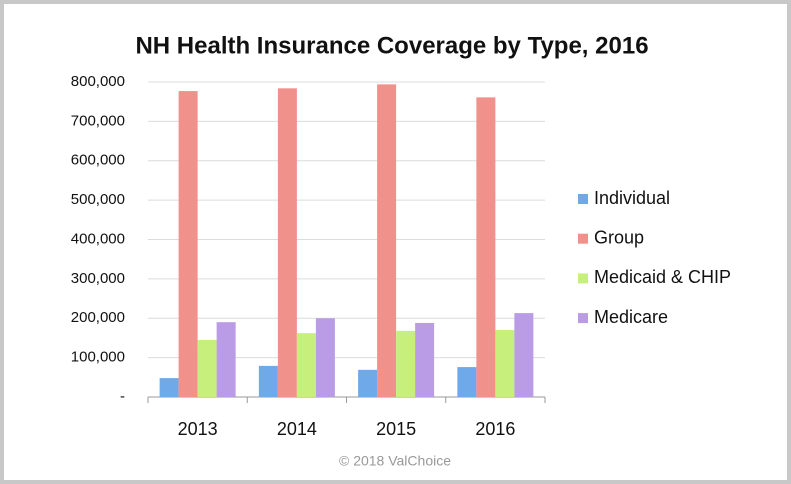  Describe the element at coordinates (98, 120) in the screenshot. I see `y-tick-label: 700,000` at that location.